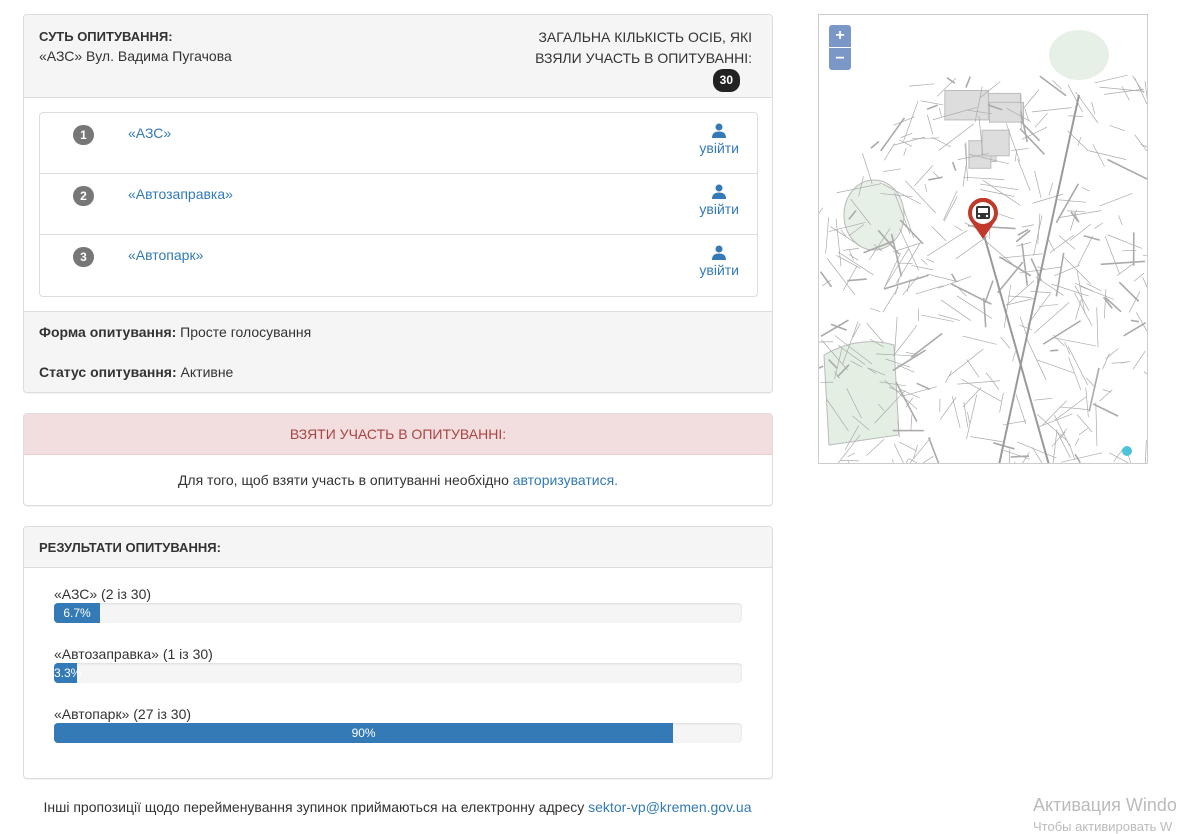 This screenshot has width=1186, height=834. Describe the element at coordinates (840, 59) in the screenshot. I see `zoom-out-button: −` at that location.